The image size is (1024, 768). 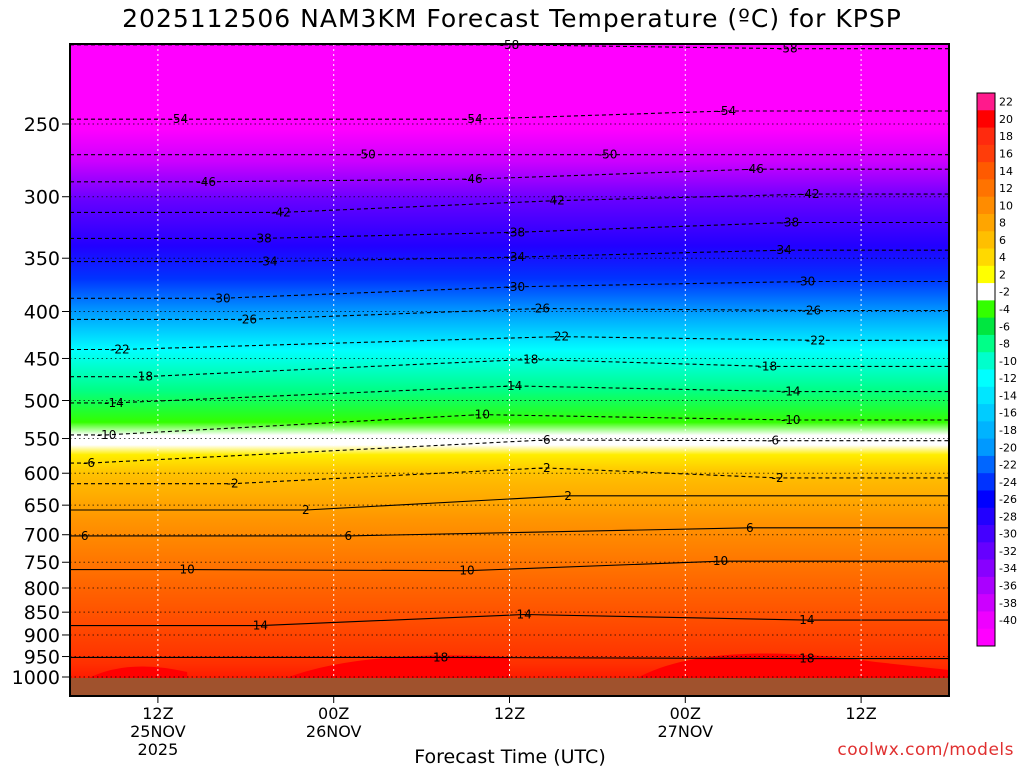 I want to click on y-tick-label: 700, so click(x=42, y=536).